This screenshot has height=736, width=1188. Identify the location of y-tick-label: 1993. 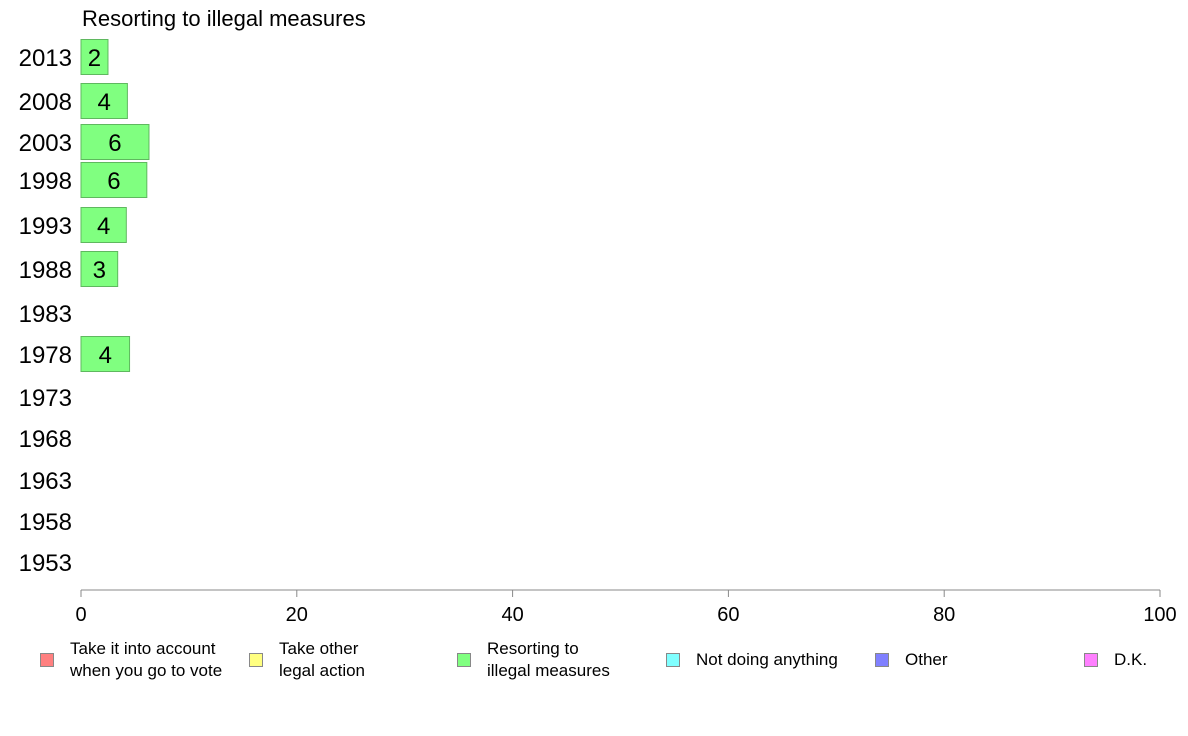
(45, 226).